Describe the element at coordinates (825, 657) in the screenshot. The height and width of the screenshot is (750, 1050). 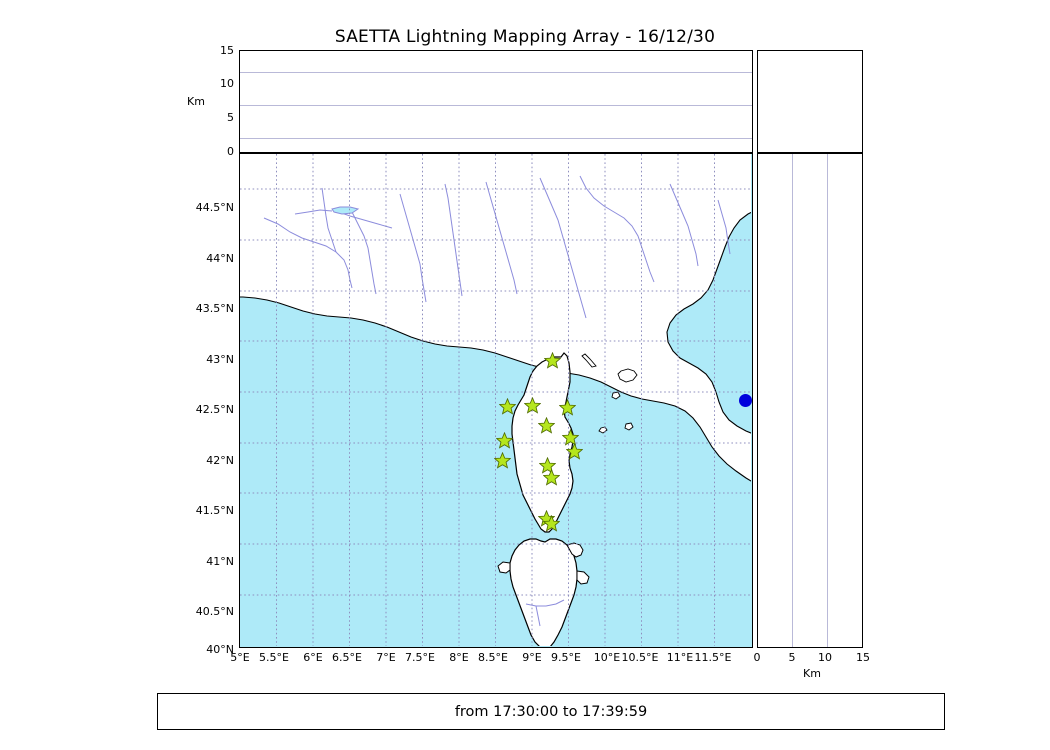
I see `right-xtick-10: 10` at that location.